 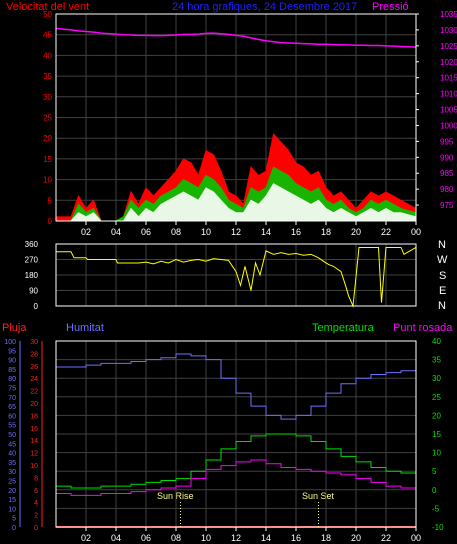 What do you see at coordinates (423, 328) in the screenshot?
I see `dewpoint-title: Punt rosada` at bounding box center [423, 328].